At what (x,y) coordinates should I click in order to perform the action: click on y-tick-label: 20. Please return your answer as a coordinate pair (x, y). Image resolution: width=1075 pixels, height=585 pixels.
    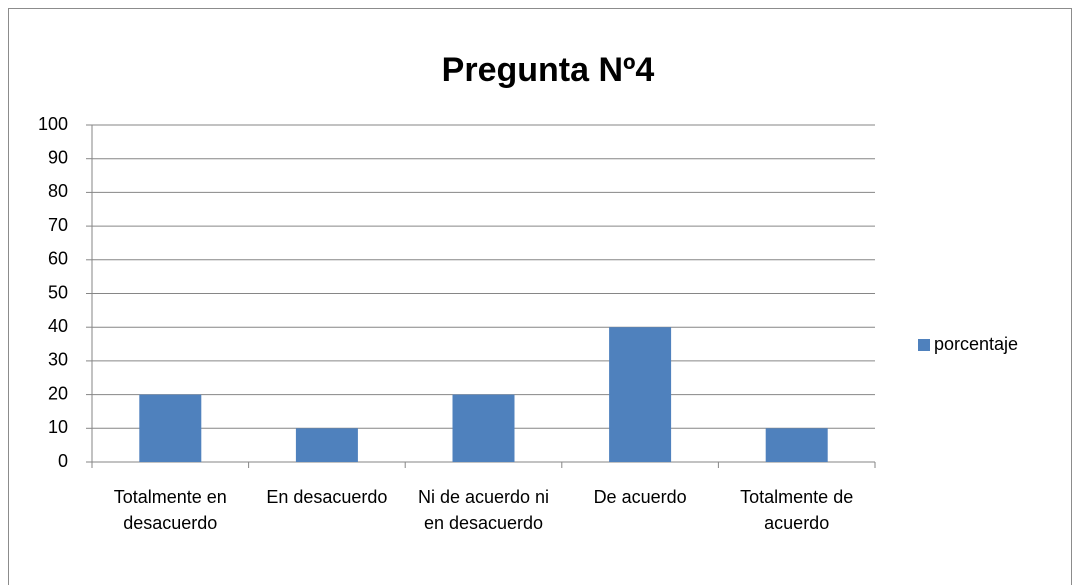
    Looking at the image, I should click on (58, 393).